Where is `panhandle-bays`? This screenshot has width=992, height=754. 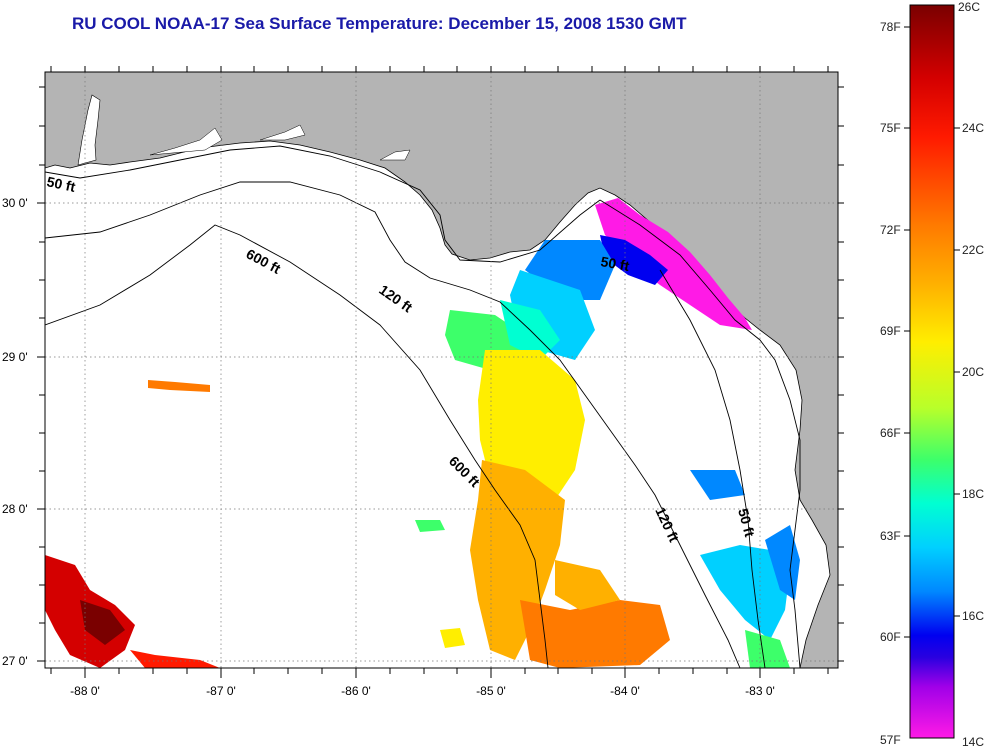
panhandle-bays is located at coordinates (280, 142).